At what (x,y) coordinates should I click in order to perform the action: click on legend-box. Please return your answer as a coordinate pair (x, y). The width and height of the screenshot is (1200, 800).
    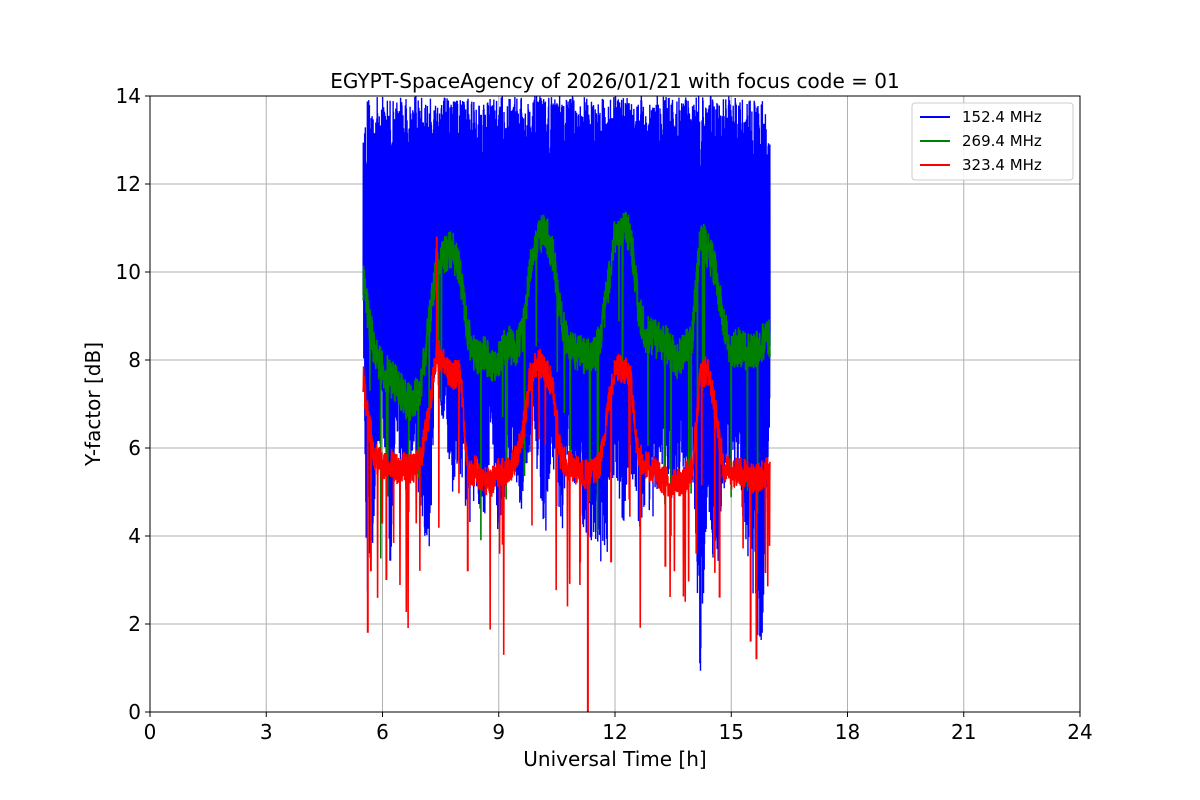
    Looking at the image, I should click on (992, 141).